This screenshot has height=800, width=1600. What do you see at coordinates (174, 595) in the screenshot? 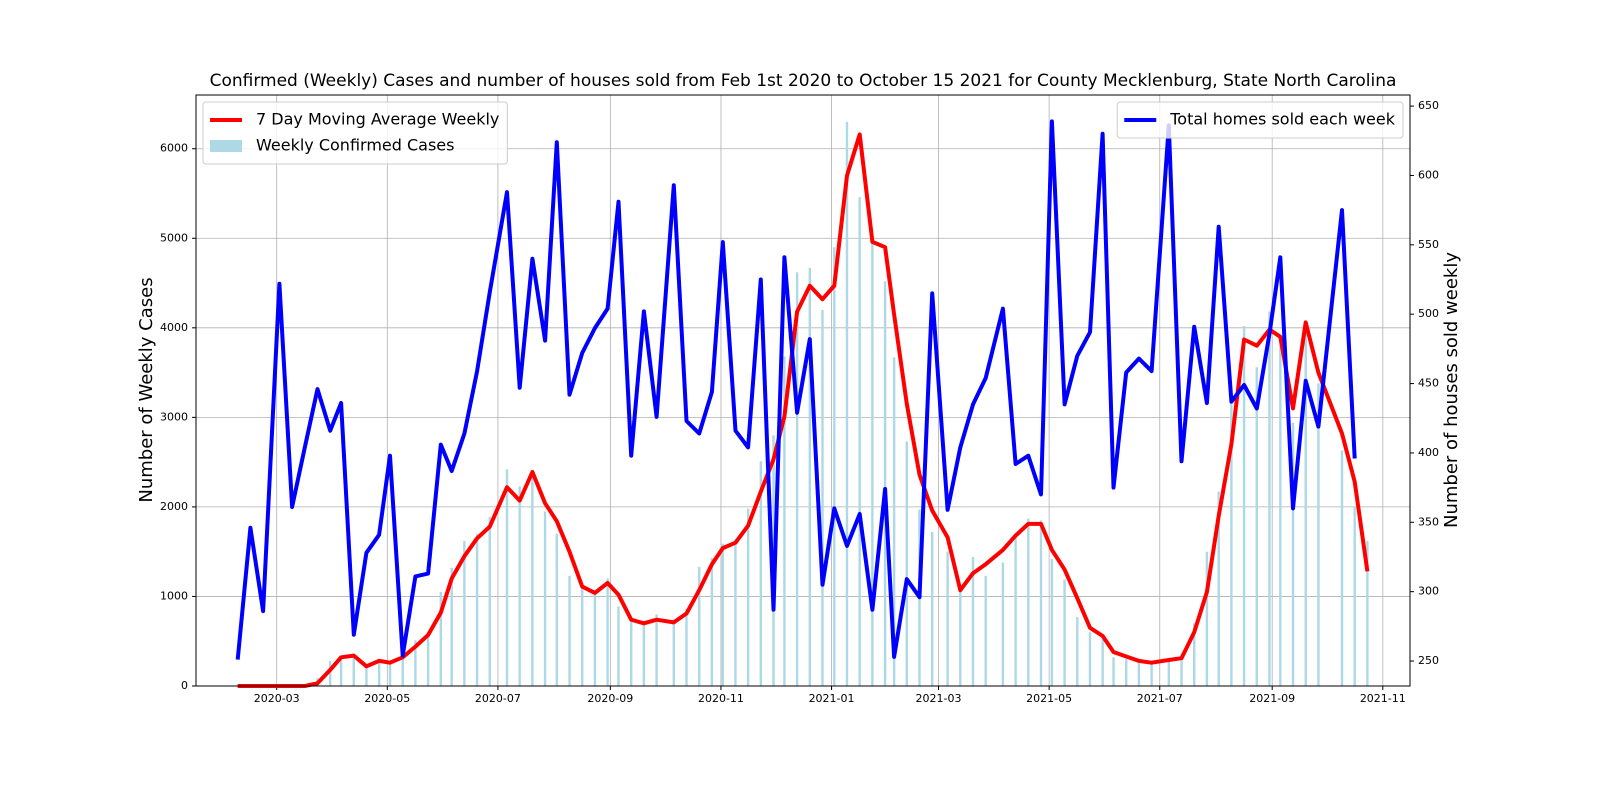
I see `y-tick-label: 1000` at bounding box center [174, 595].